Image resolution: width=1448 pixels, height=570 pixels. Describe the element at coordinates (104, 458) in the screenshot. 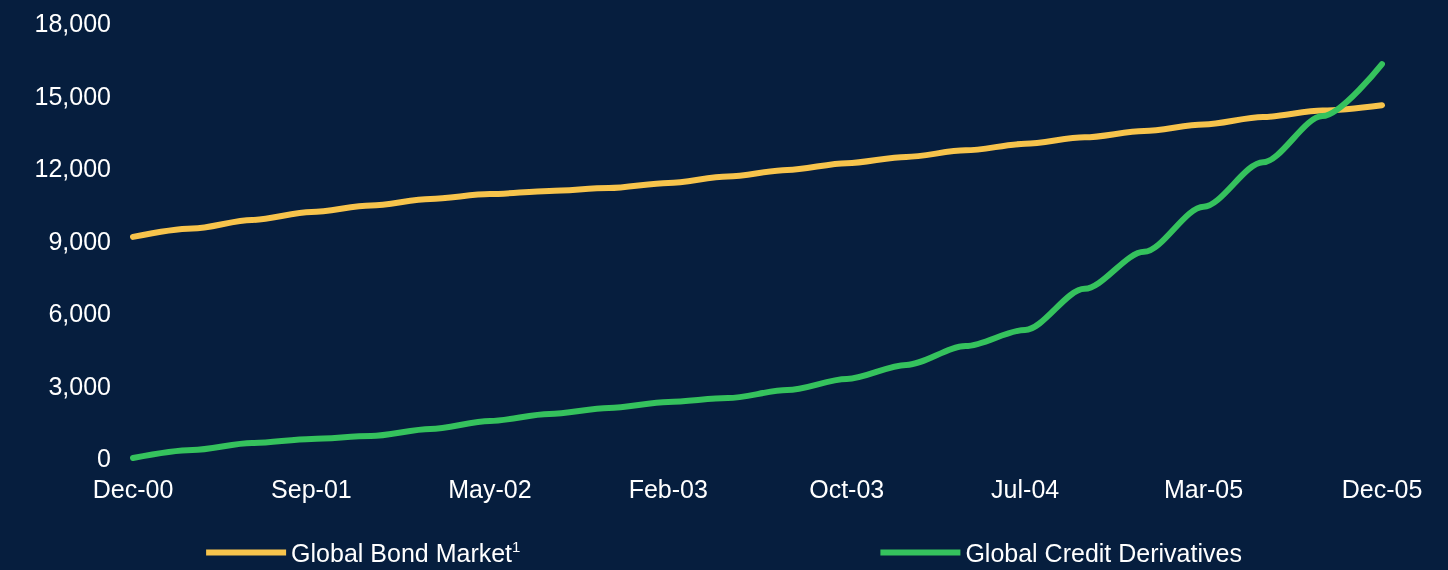

I see `y-tick-label: 0` at that location.